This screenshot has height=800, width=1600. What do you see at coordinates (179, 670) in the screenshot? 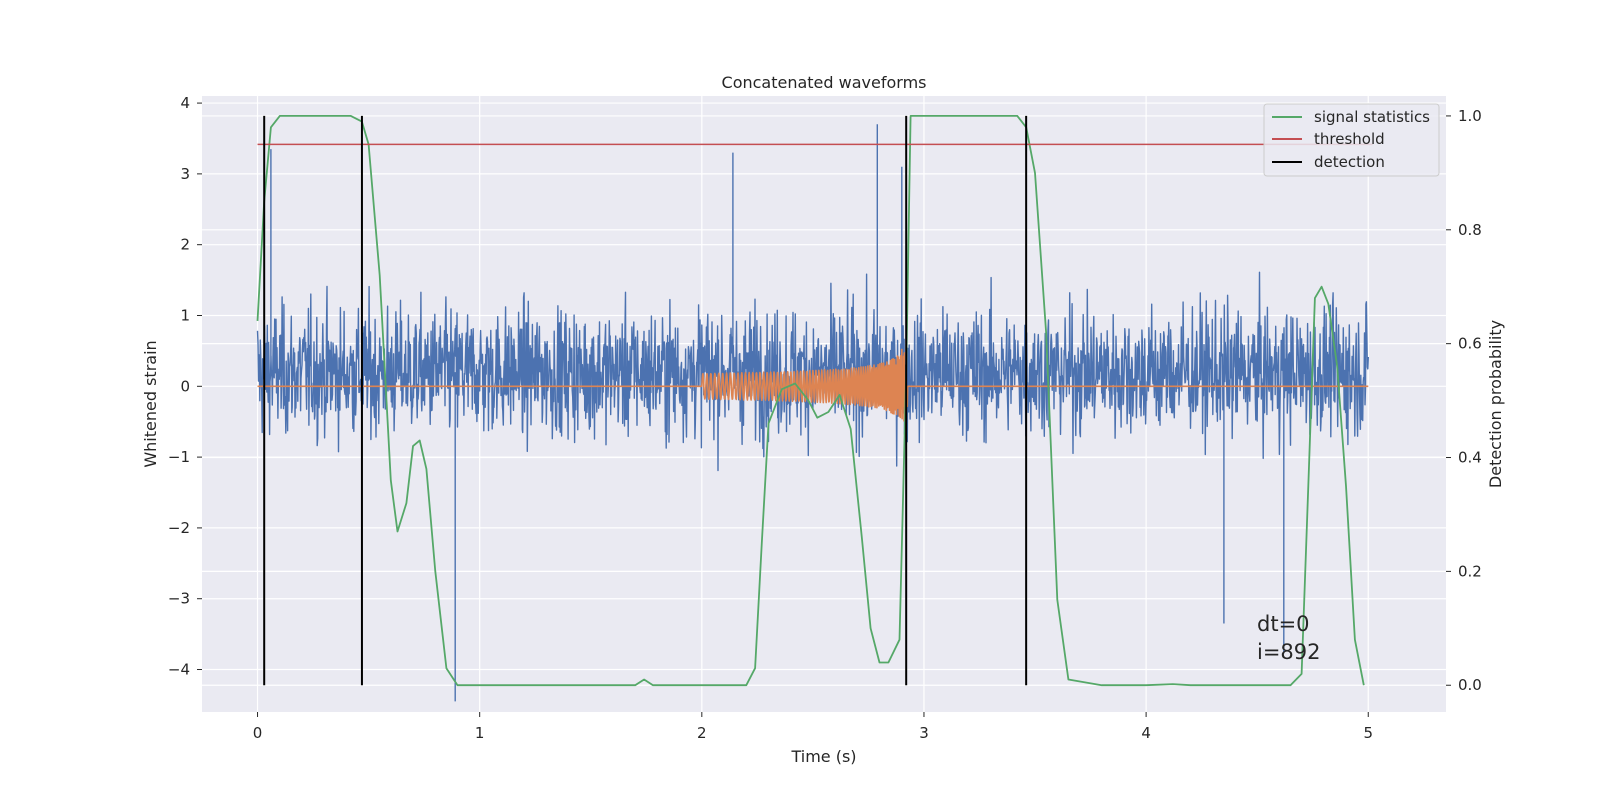
I see `y-tick-label: −4` at bounding box center [179, 670].